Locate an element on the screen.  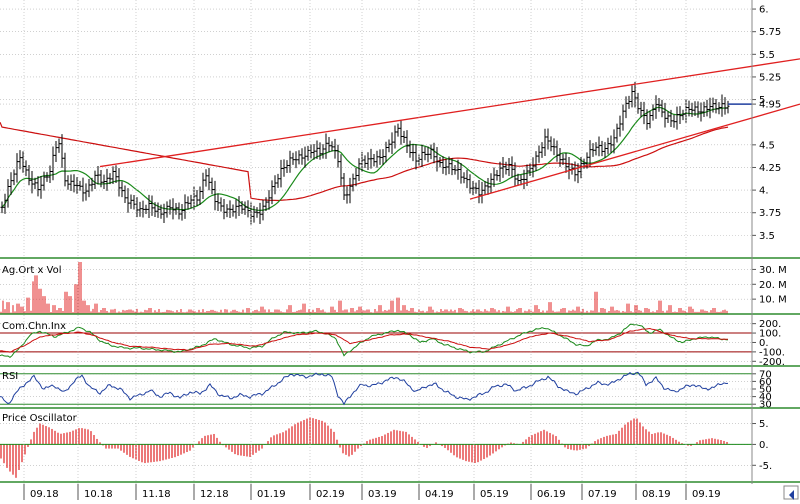
trendline is located at coordinates (634, 151).